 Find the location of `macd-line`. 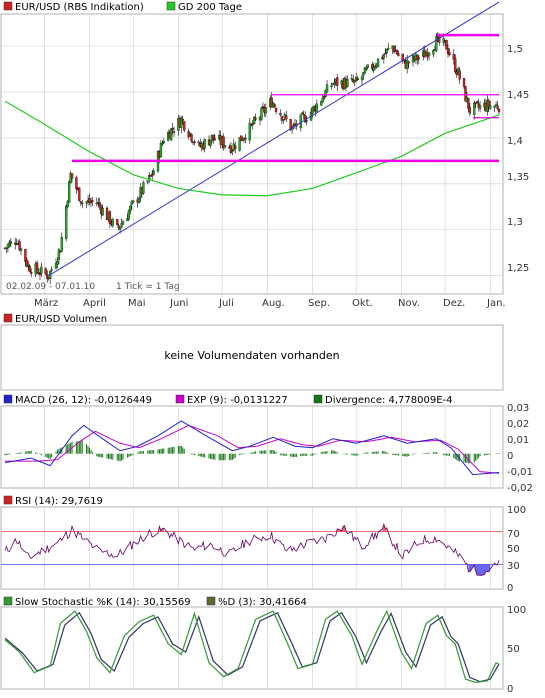

macd-line is located at coordinates (252, 448).